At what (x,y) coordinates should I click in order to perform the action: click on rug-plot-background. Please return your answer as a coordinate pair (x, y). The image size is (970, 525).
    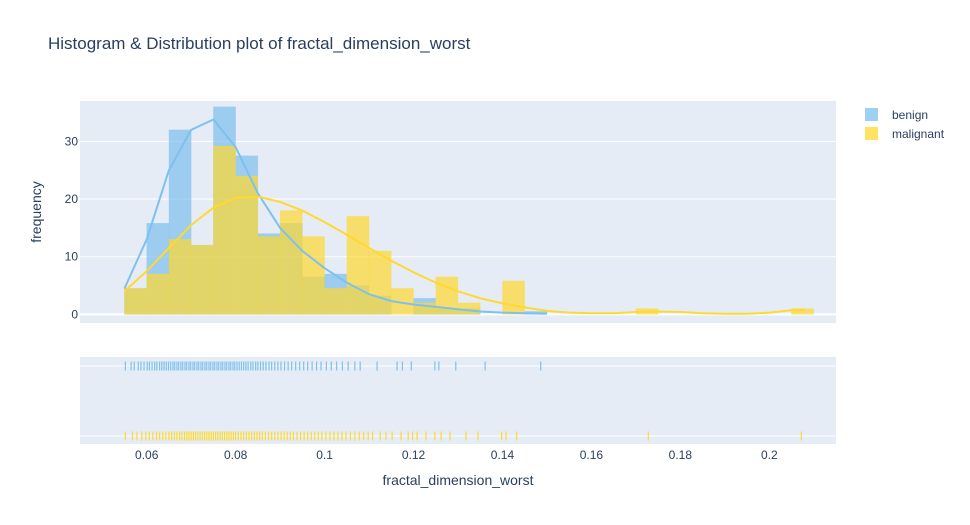
    Looking at the image, I should click on (458, 400).